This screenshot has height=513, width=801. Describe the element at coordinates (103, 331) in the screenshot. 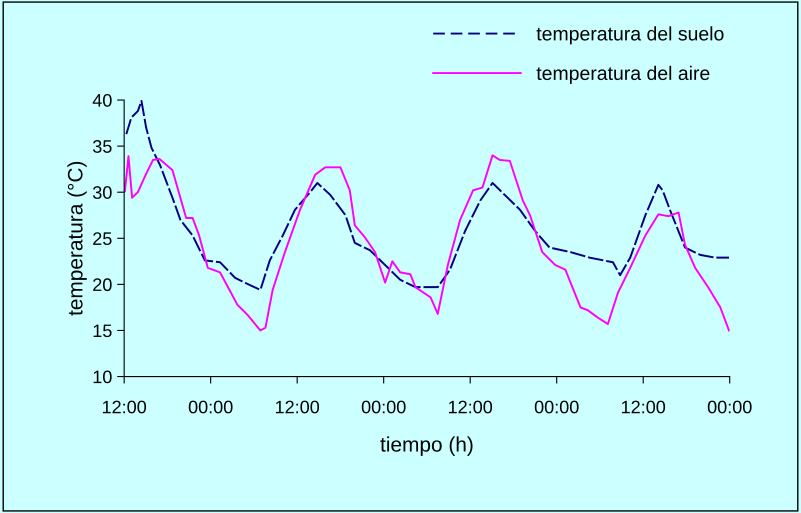

I see `y-tick-label: 15` at that location.